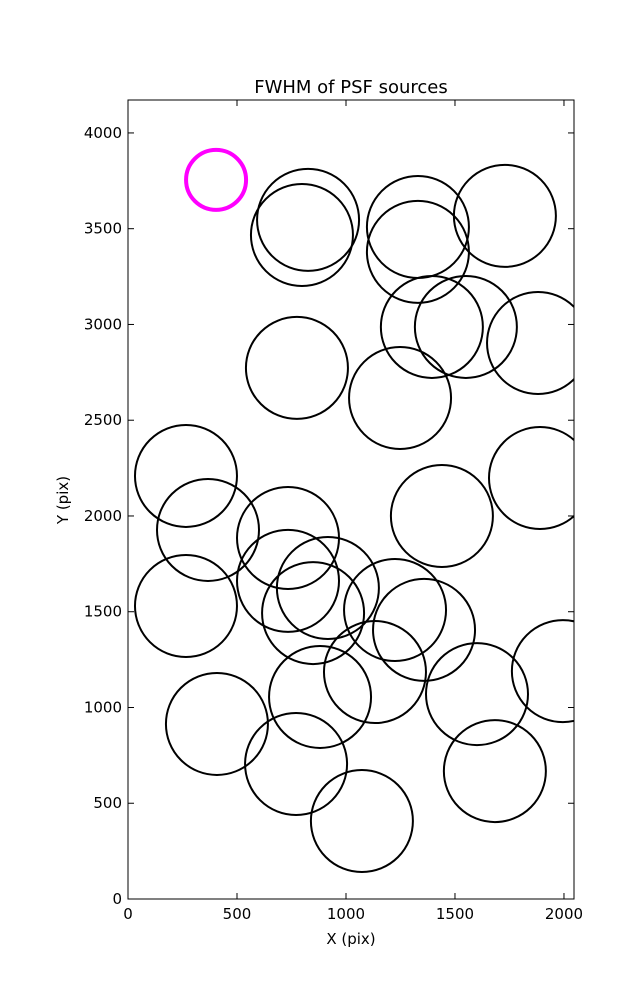  What do you see at coordinates (564, 914) in the screenshot?
I see `x-tick-label: 2000` at bounding box center [564, 914].